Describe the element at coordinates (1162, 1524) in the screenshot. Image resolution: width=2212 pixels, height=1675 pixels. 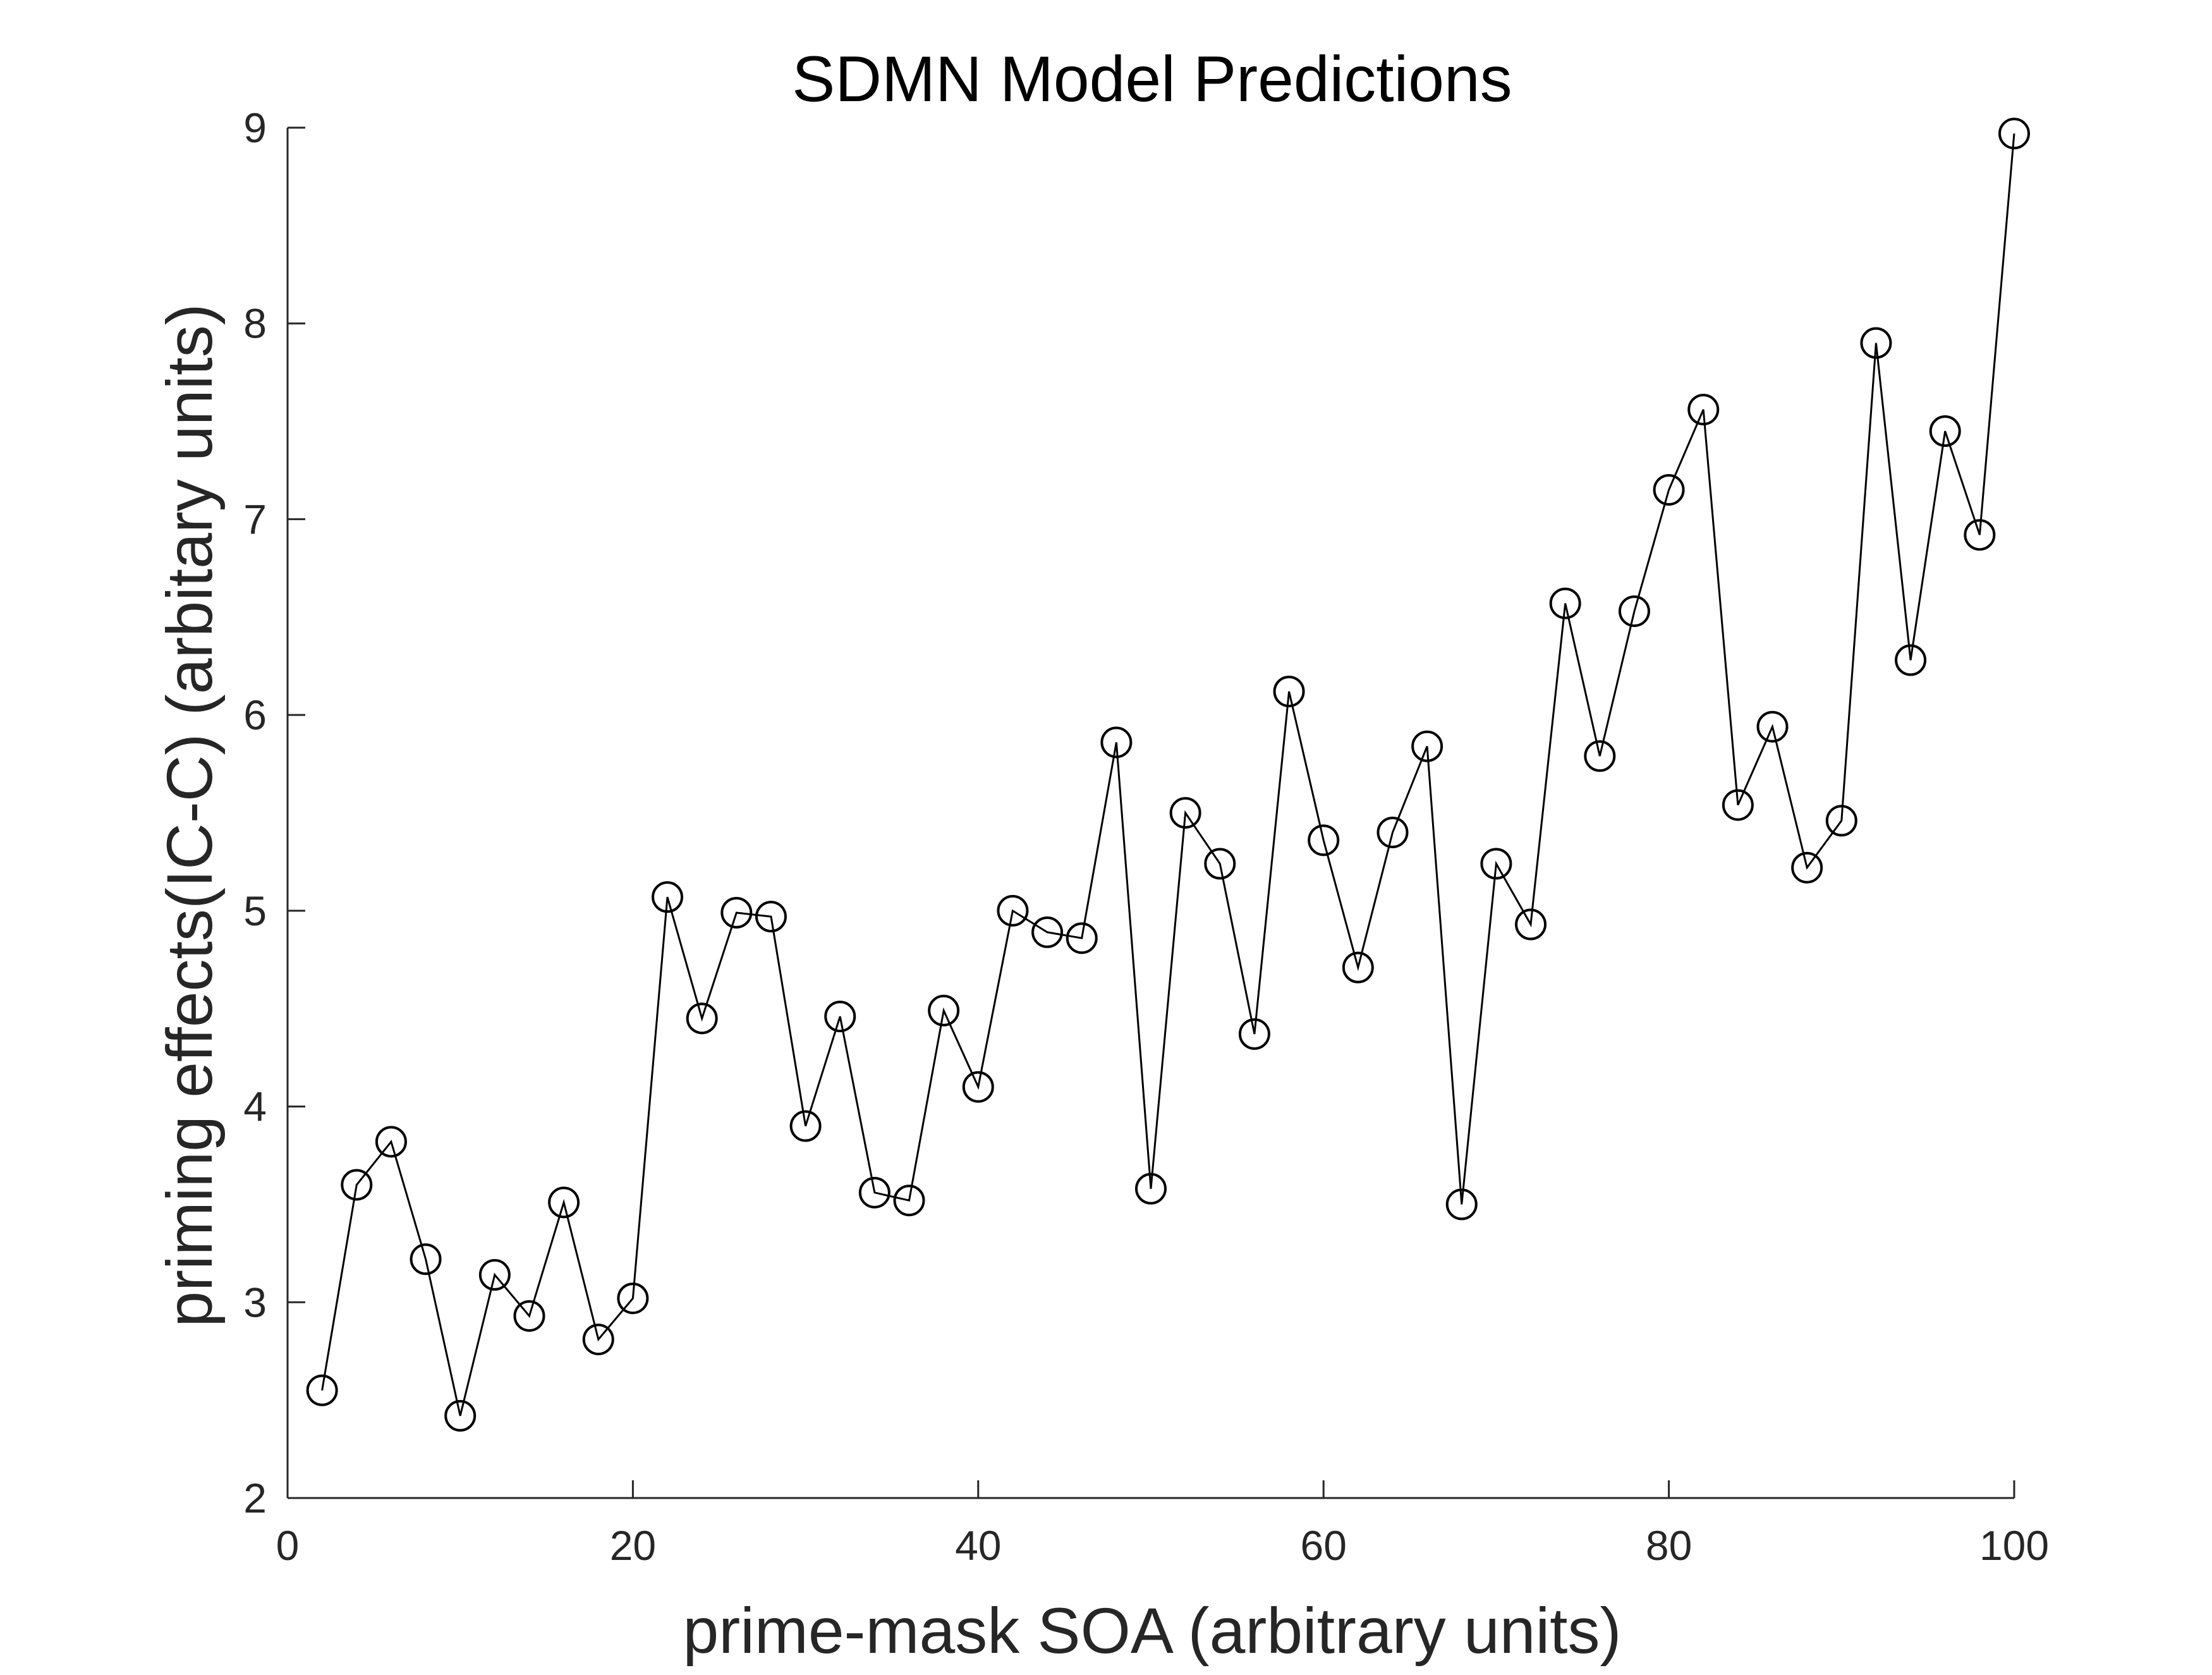
I see `x-axis-ticks: 0 20 40 60 80 100` at that location.